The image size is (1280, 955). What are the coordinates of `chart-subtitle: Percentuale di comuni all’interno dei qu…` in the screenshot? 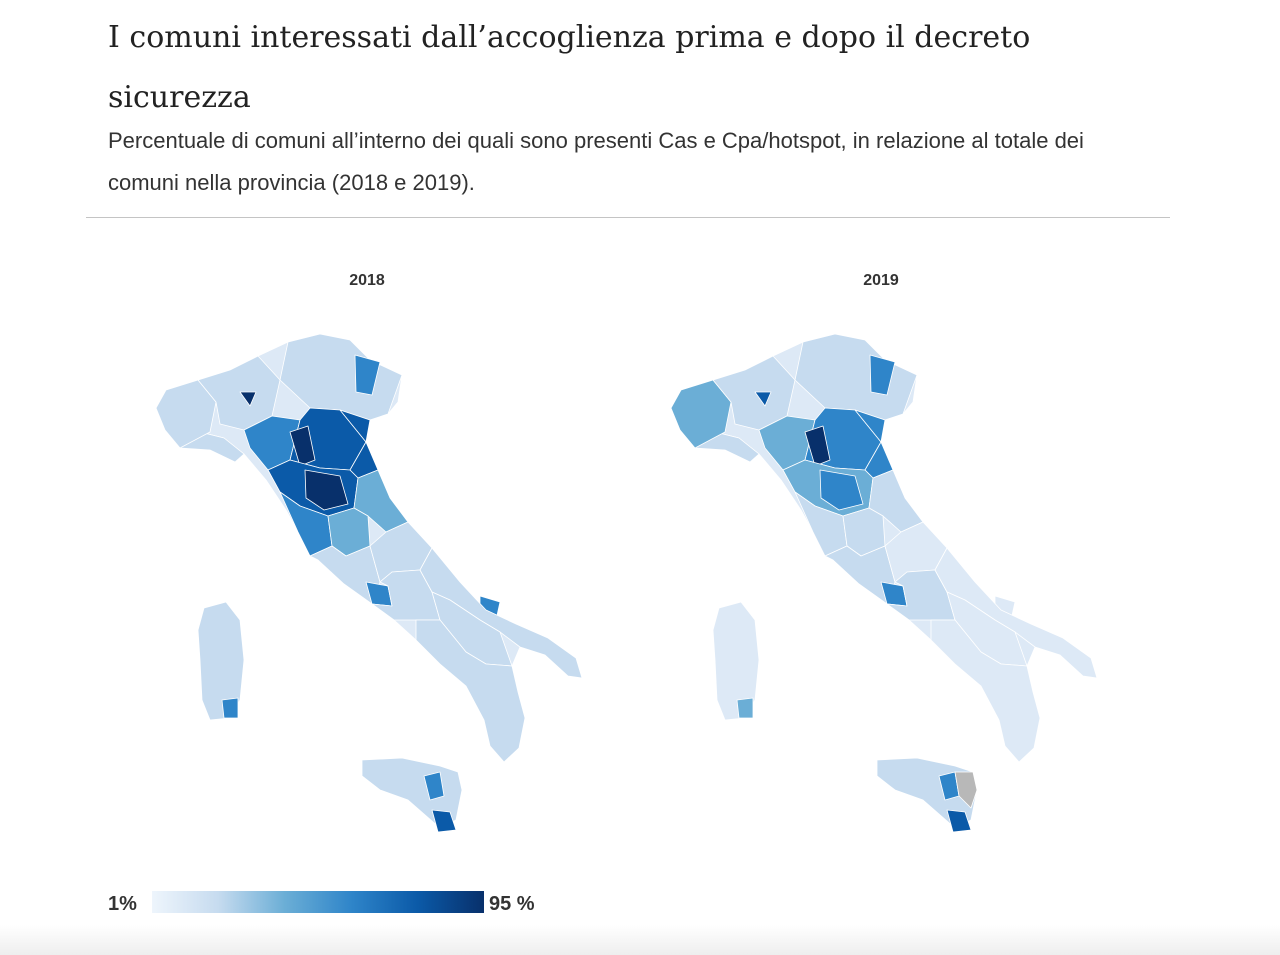 It's located at (596, 161).